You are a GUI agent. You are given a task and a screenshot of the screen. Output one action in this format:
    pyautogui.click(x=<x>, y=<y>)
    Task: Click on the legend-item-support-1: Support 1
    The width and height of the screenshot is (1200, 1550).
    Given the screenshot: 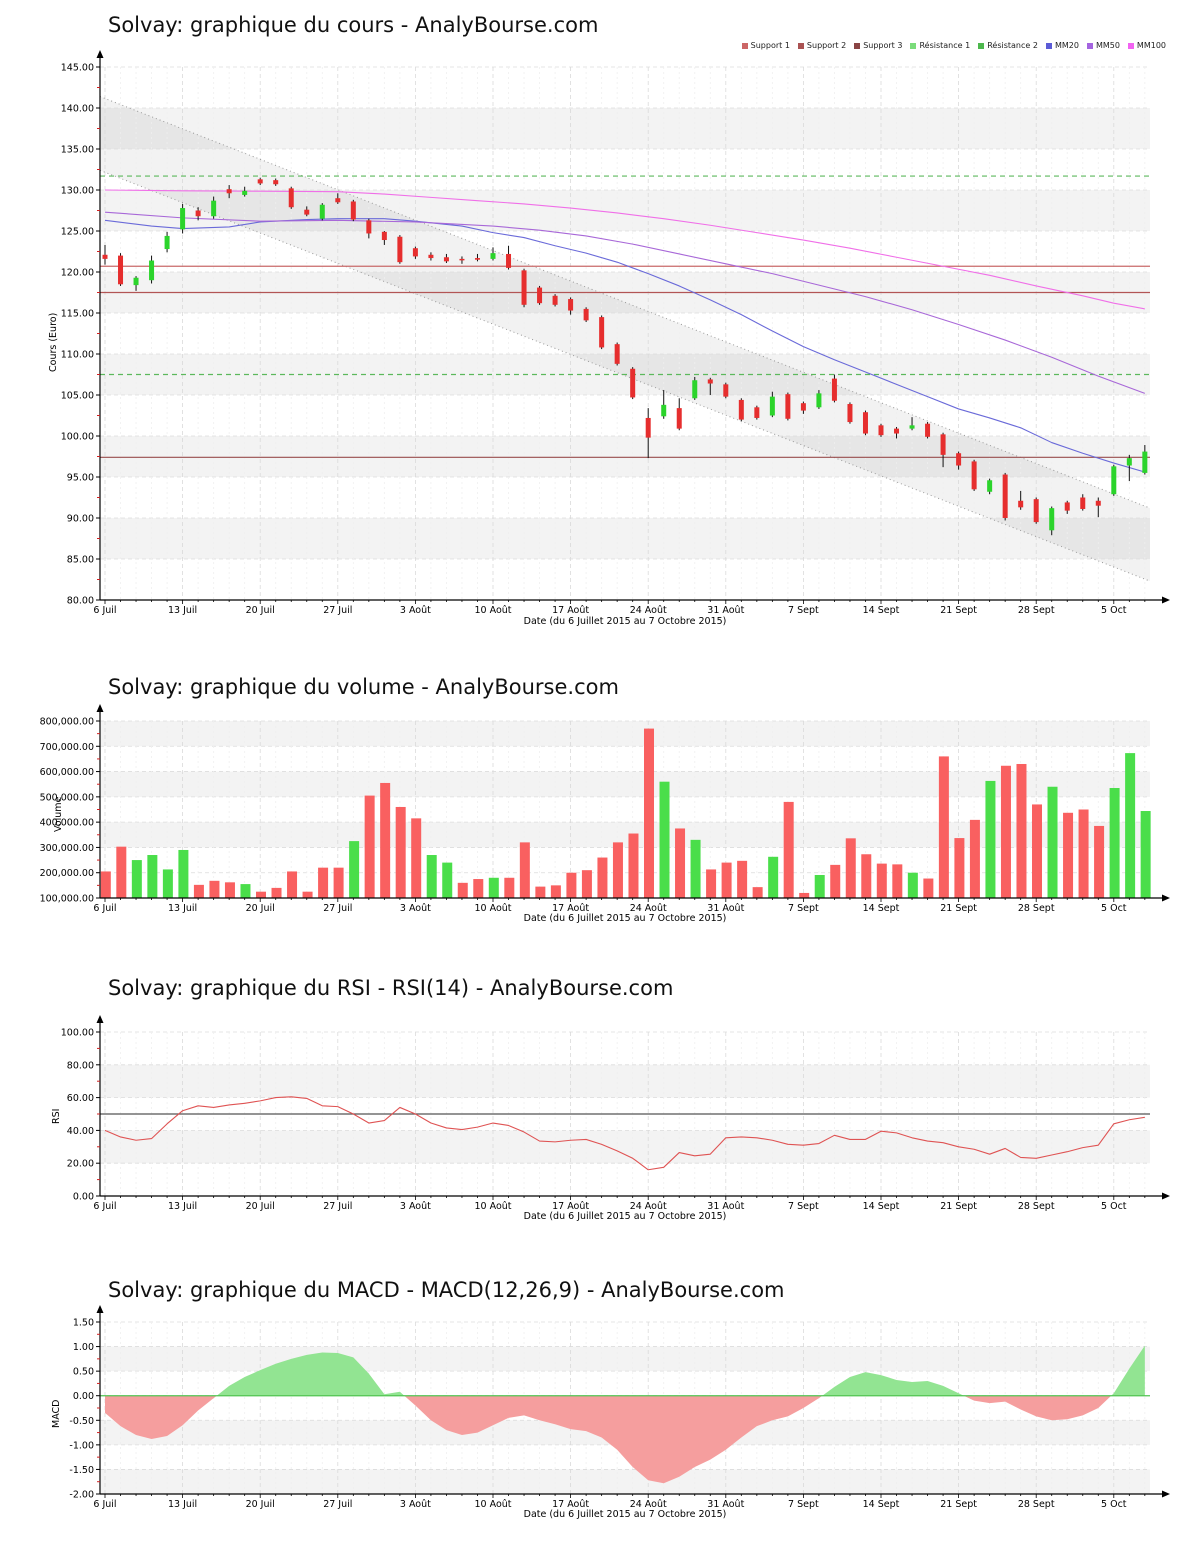 What is the action you would take?
    pyautogui.click(x=765, y=45)
    